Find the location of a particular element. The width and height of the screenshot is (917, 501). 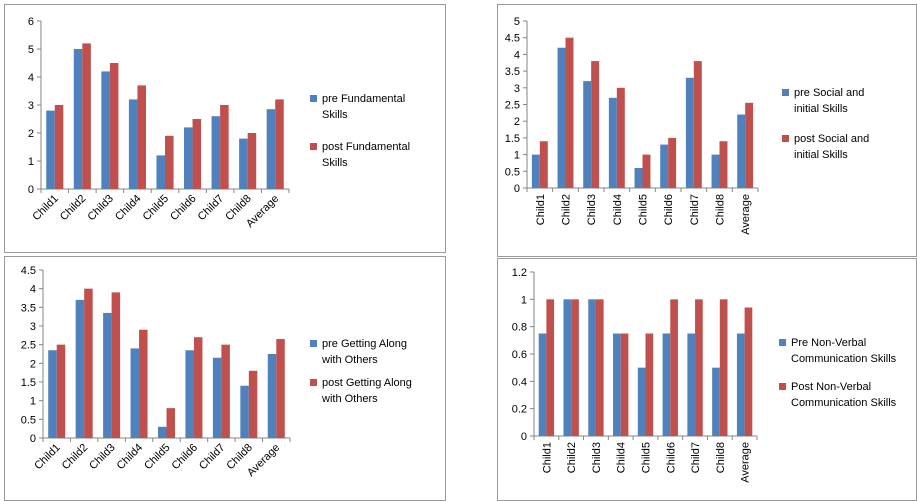

legend-label: post Social and initial Skills is located at coordinates (831, 147).